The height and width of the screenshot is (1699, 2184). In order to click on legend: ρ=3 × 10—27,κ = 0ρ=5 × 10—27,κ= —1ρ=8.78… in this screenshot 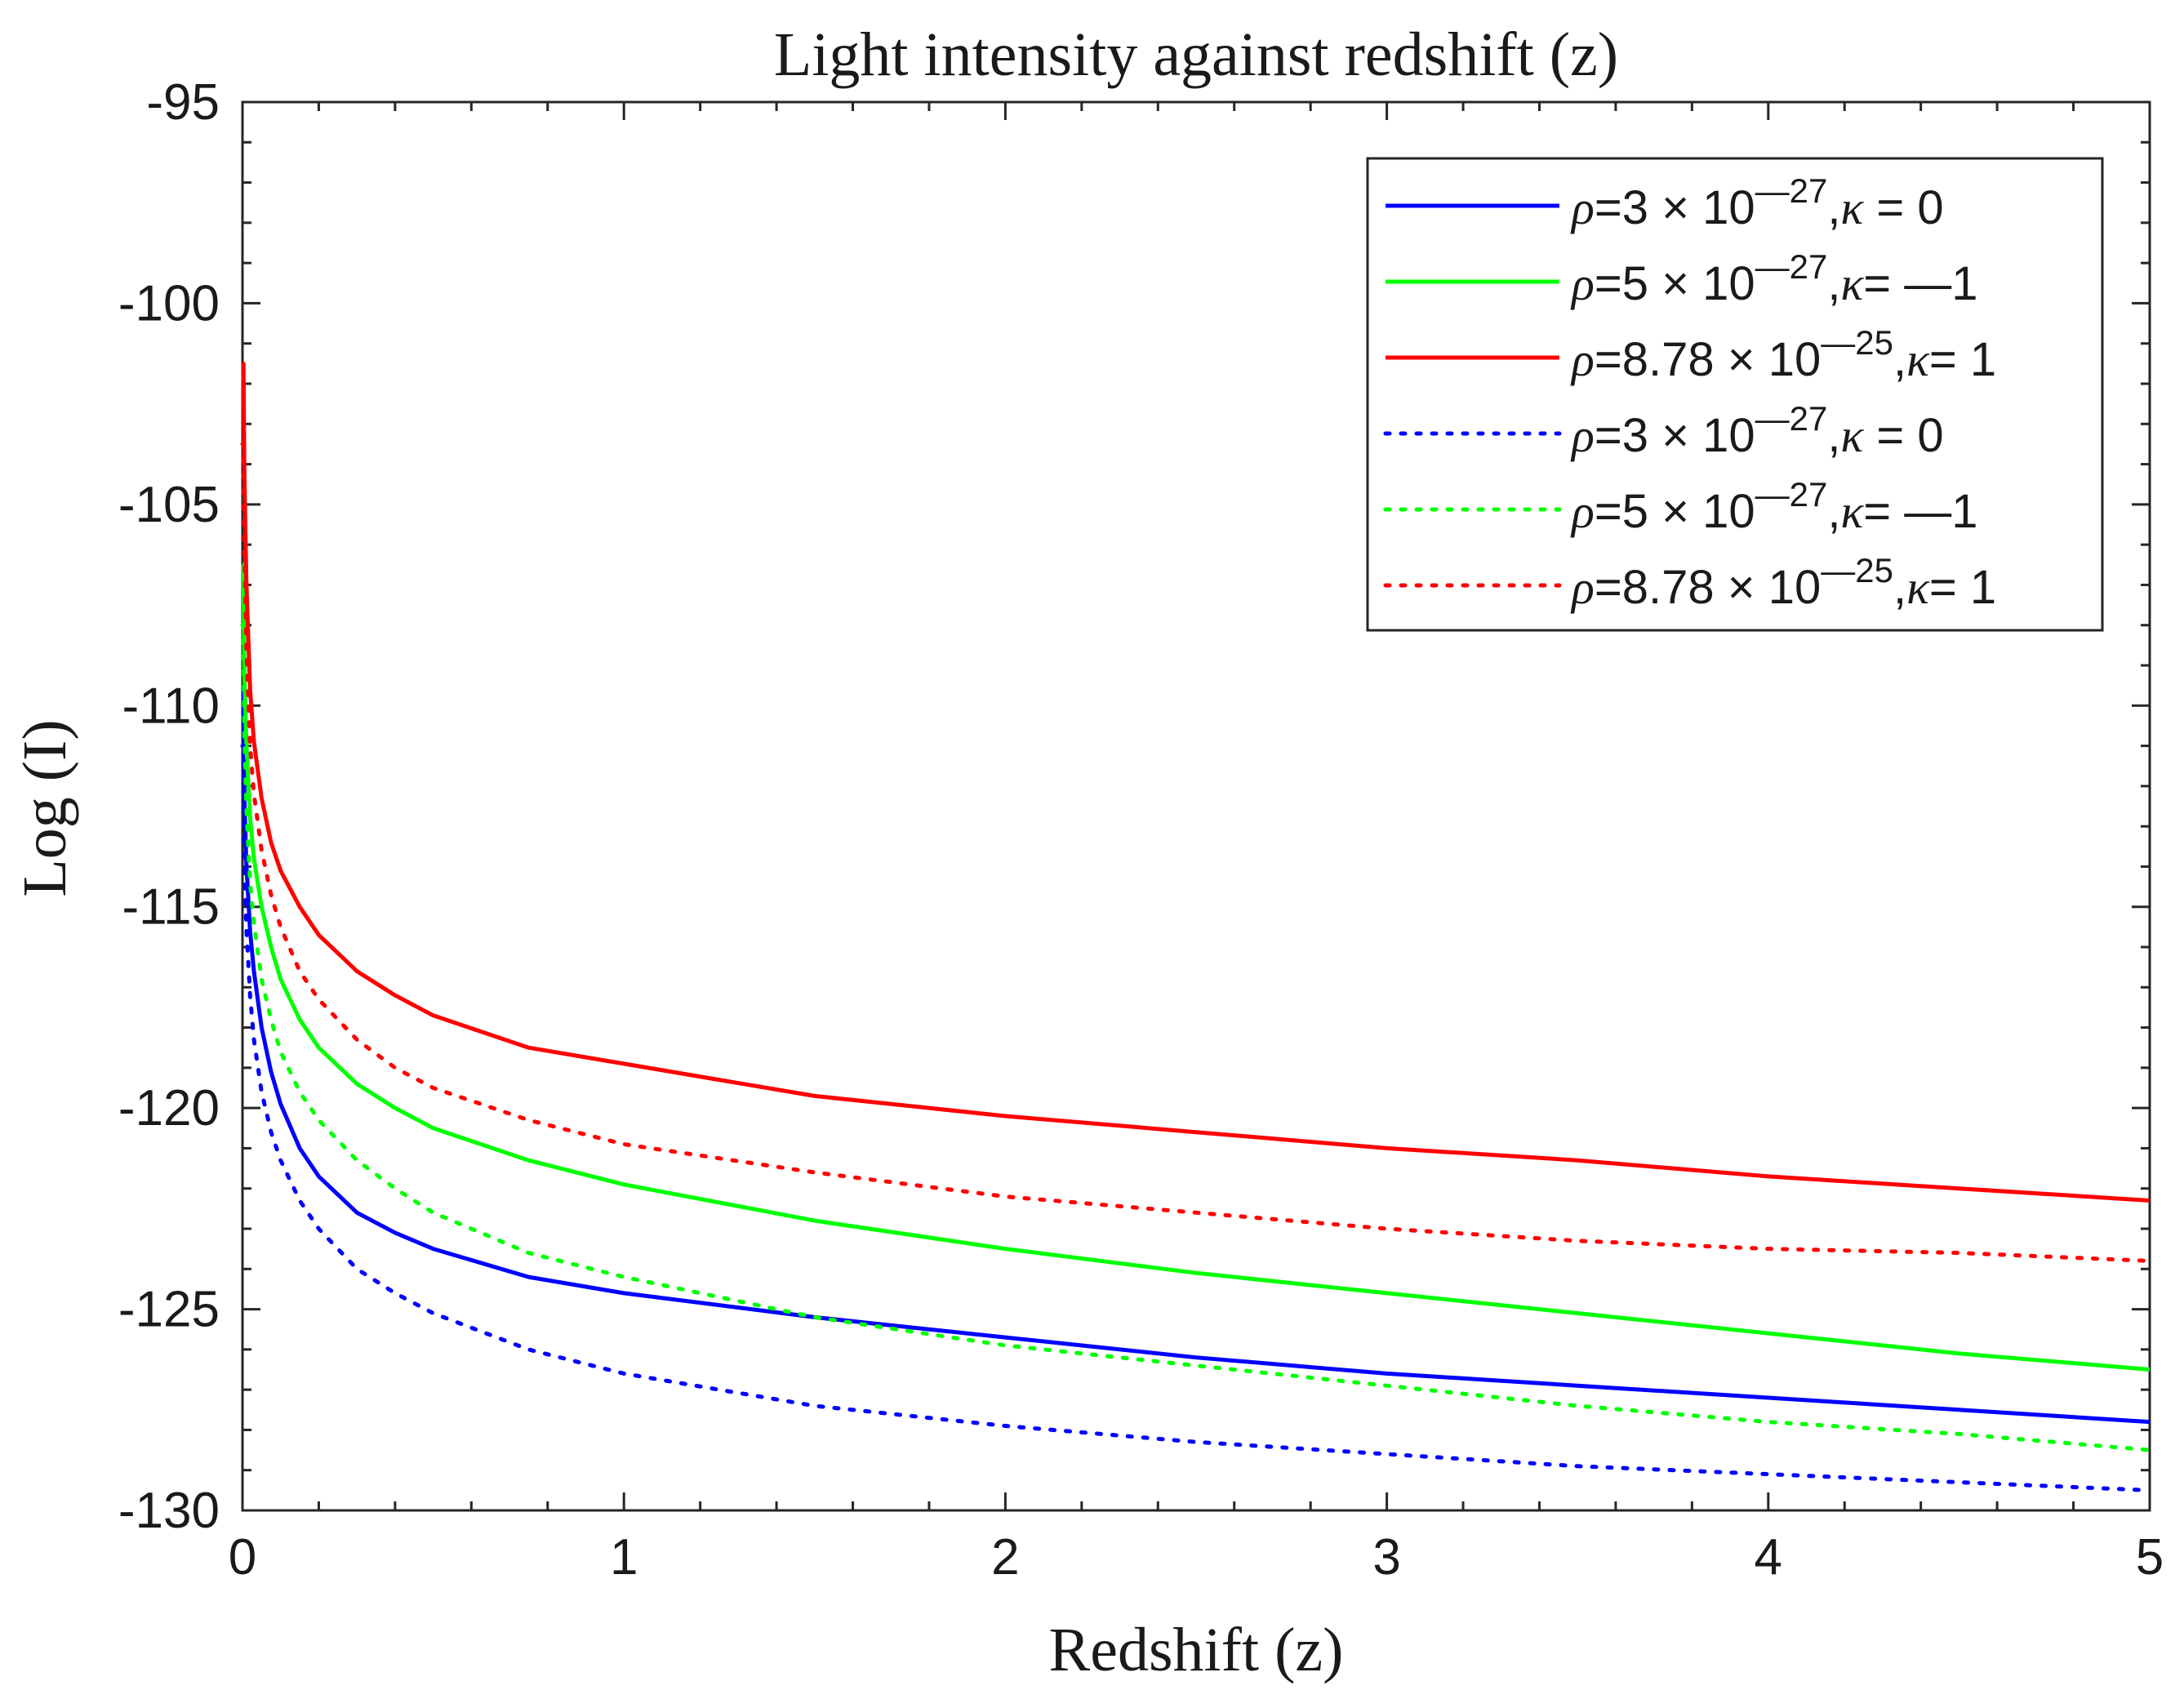, I will do `click(1735, 394)`.